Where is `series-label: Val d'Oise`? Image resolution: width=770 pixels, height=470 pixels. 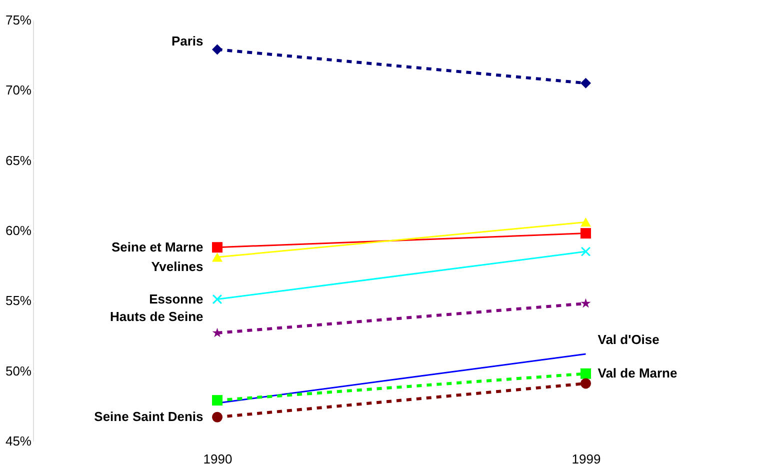
series-label: Val d'Oise is located at coordinates (629, 339).